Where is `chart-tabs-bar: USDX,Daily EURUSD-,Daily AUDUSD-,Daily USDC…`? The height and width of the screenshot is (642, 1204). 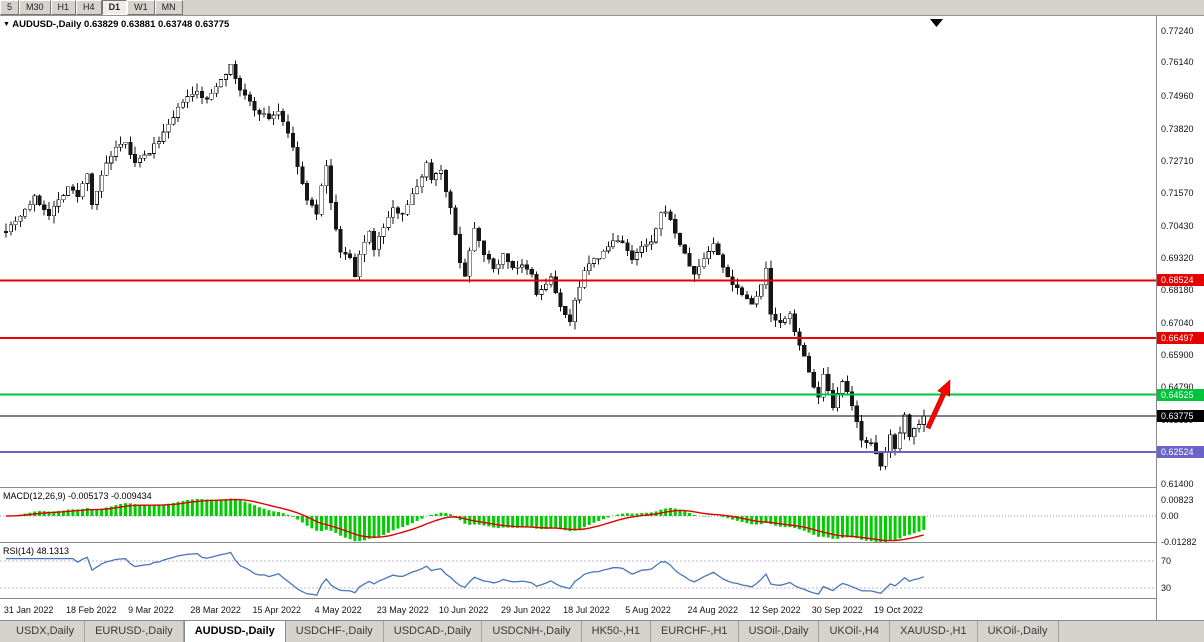
chart-tabs-bar: USDX,Daily EURUSD-,Daily AUDUSD-,Daily USDC… is located at coordinates (602, 631).